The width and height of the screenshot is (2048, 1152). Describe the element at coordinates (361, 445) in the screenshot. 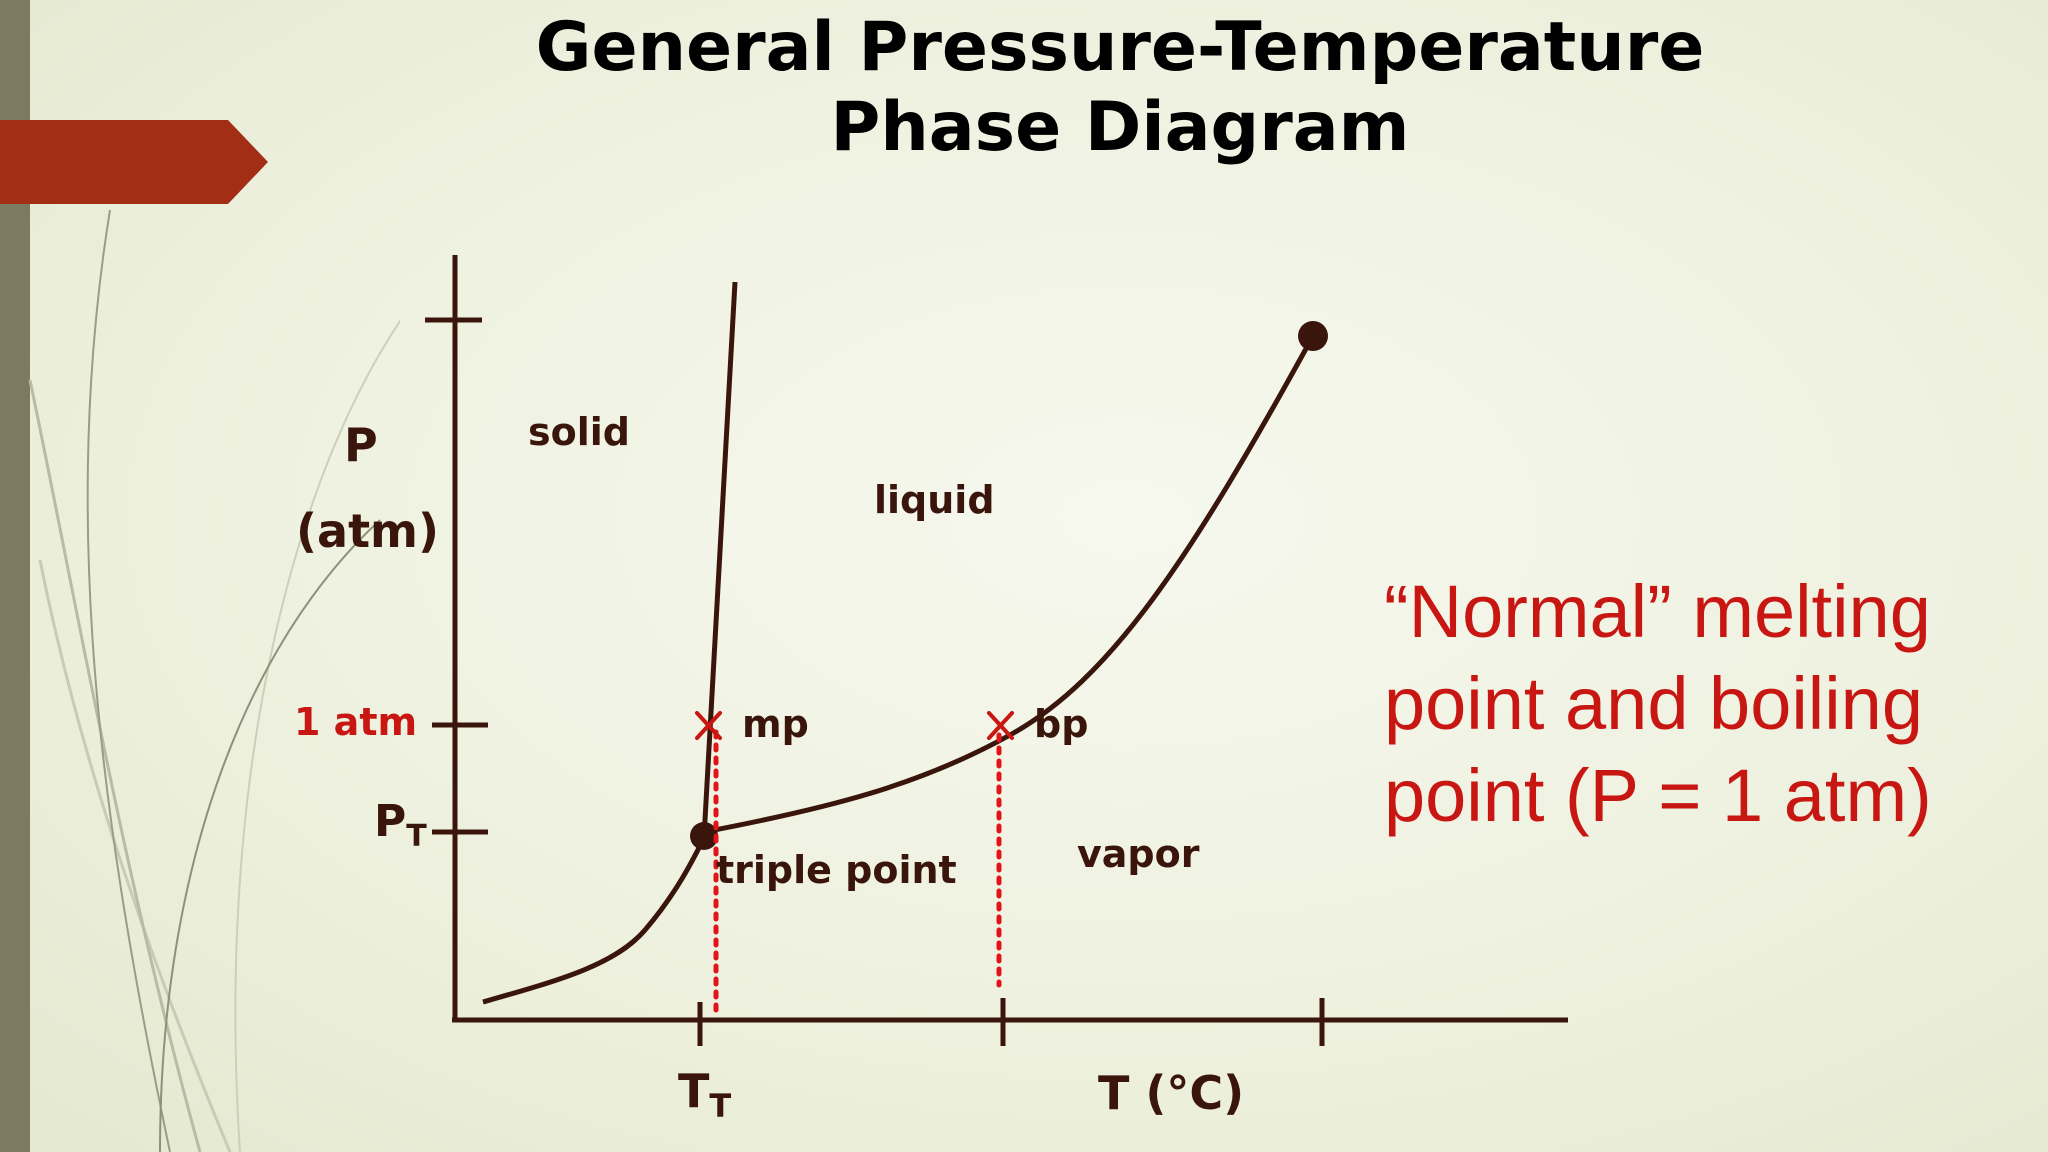

I see `y-axis-label-p: P` at that location.